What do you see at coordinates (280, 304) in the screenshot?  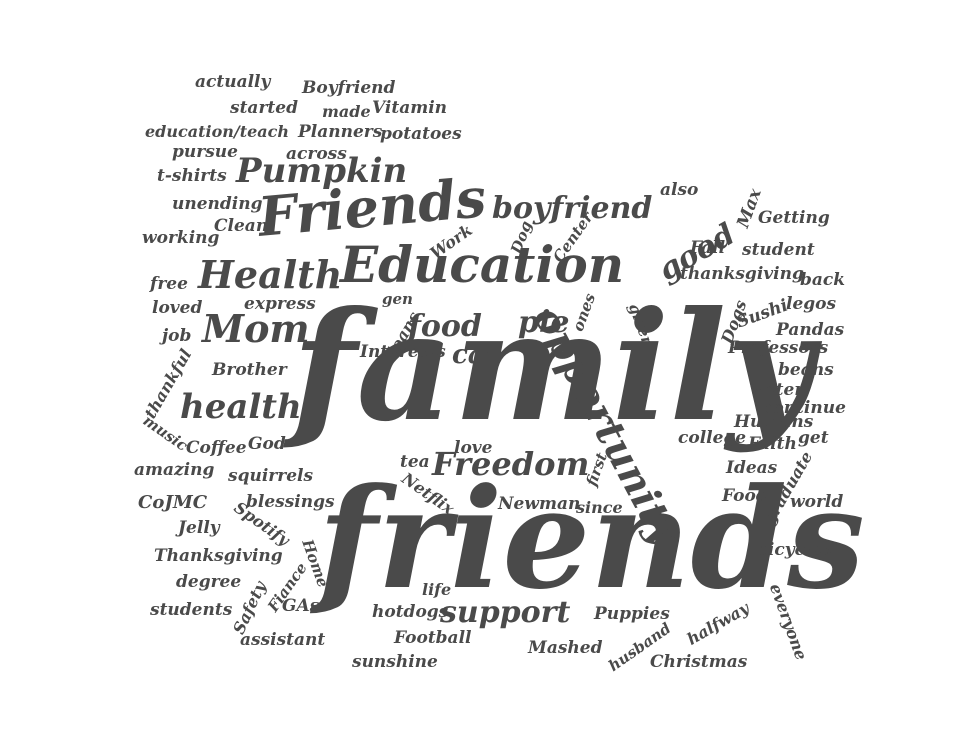 I see `word-express: express` at bounding box center [280, 304].